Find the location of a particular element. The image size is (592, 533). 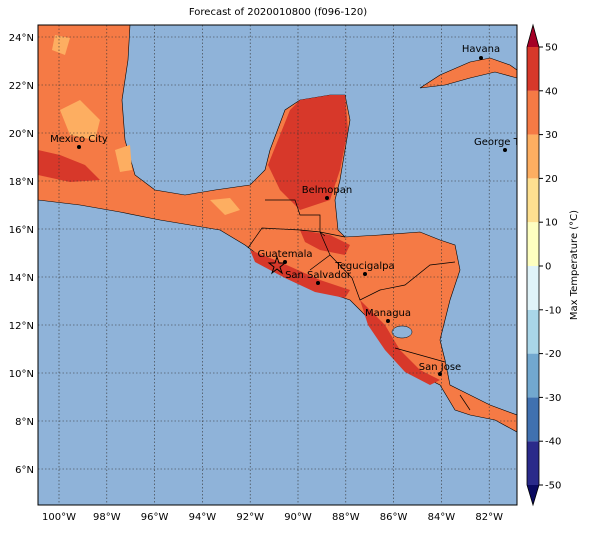

colorbar-tick-label: -50 is located at coordinates (553, 486).